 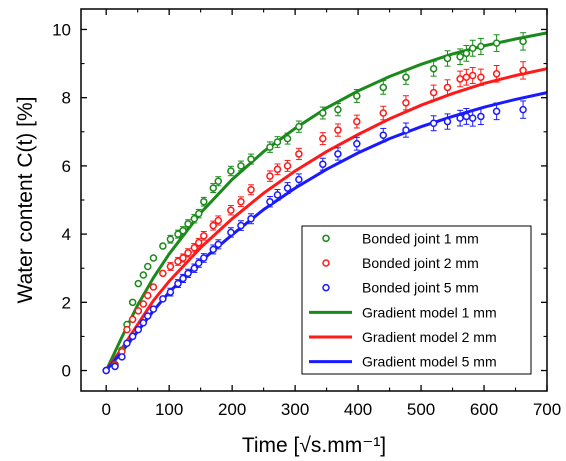 I want to click on x-tick-label: 600, so click(x=484, y=409).